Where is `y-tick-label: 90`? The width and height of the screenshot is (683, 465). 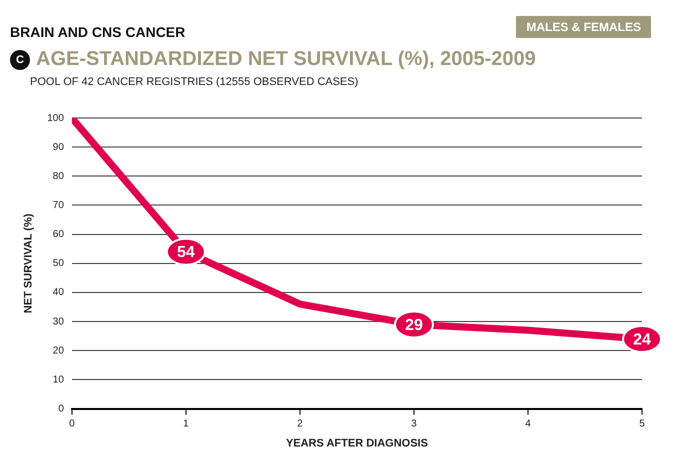
y-tick-label: 90 is located at coordinates (58, 147).